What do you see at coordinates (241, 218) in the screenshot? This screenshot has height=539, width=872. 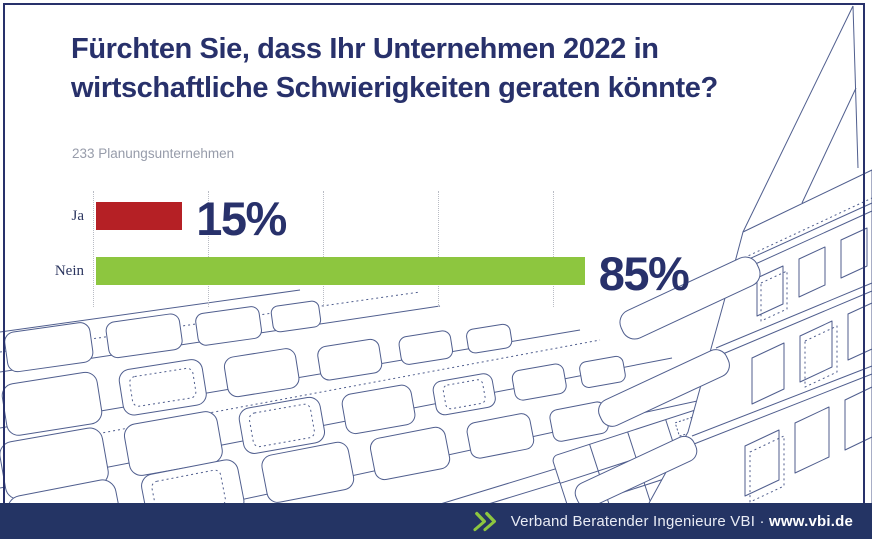 I see `value-label-ja: 15%` at bounding box center [241, 218].